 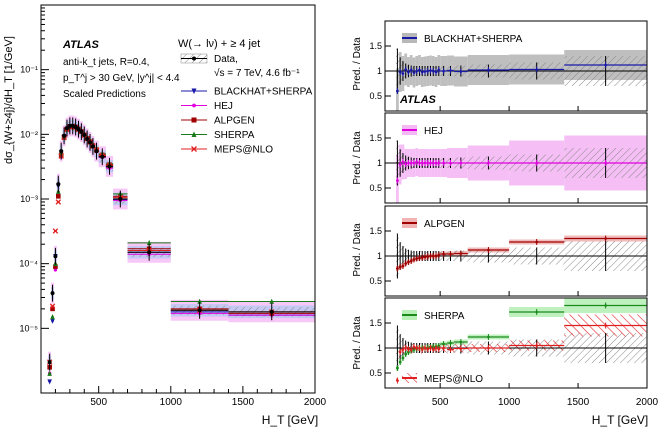 I want to click on ratio-xtick-label: 2000, so click(x=647, y=402).